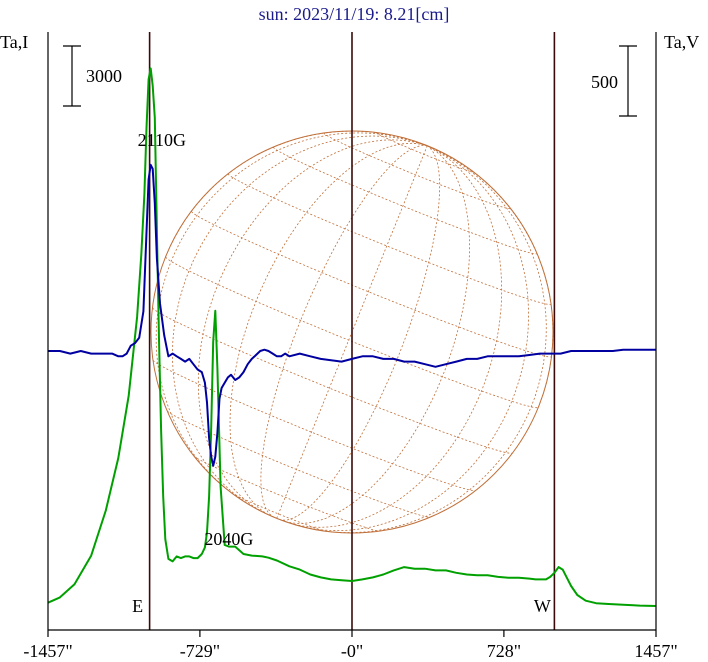 This screenshot has height=662, width=708. Describe the element at coordinates (681, 42) in the screenshot. I see `right-axis-label: Ta,V` at that location.